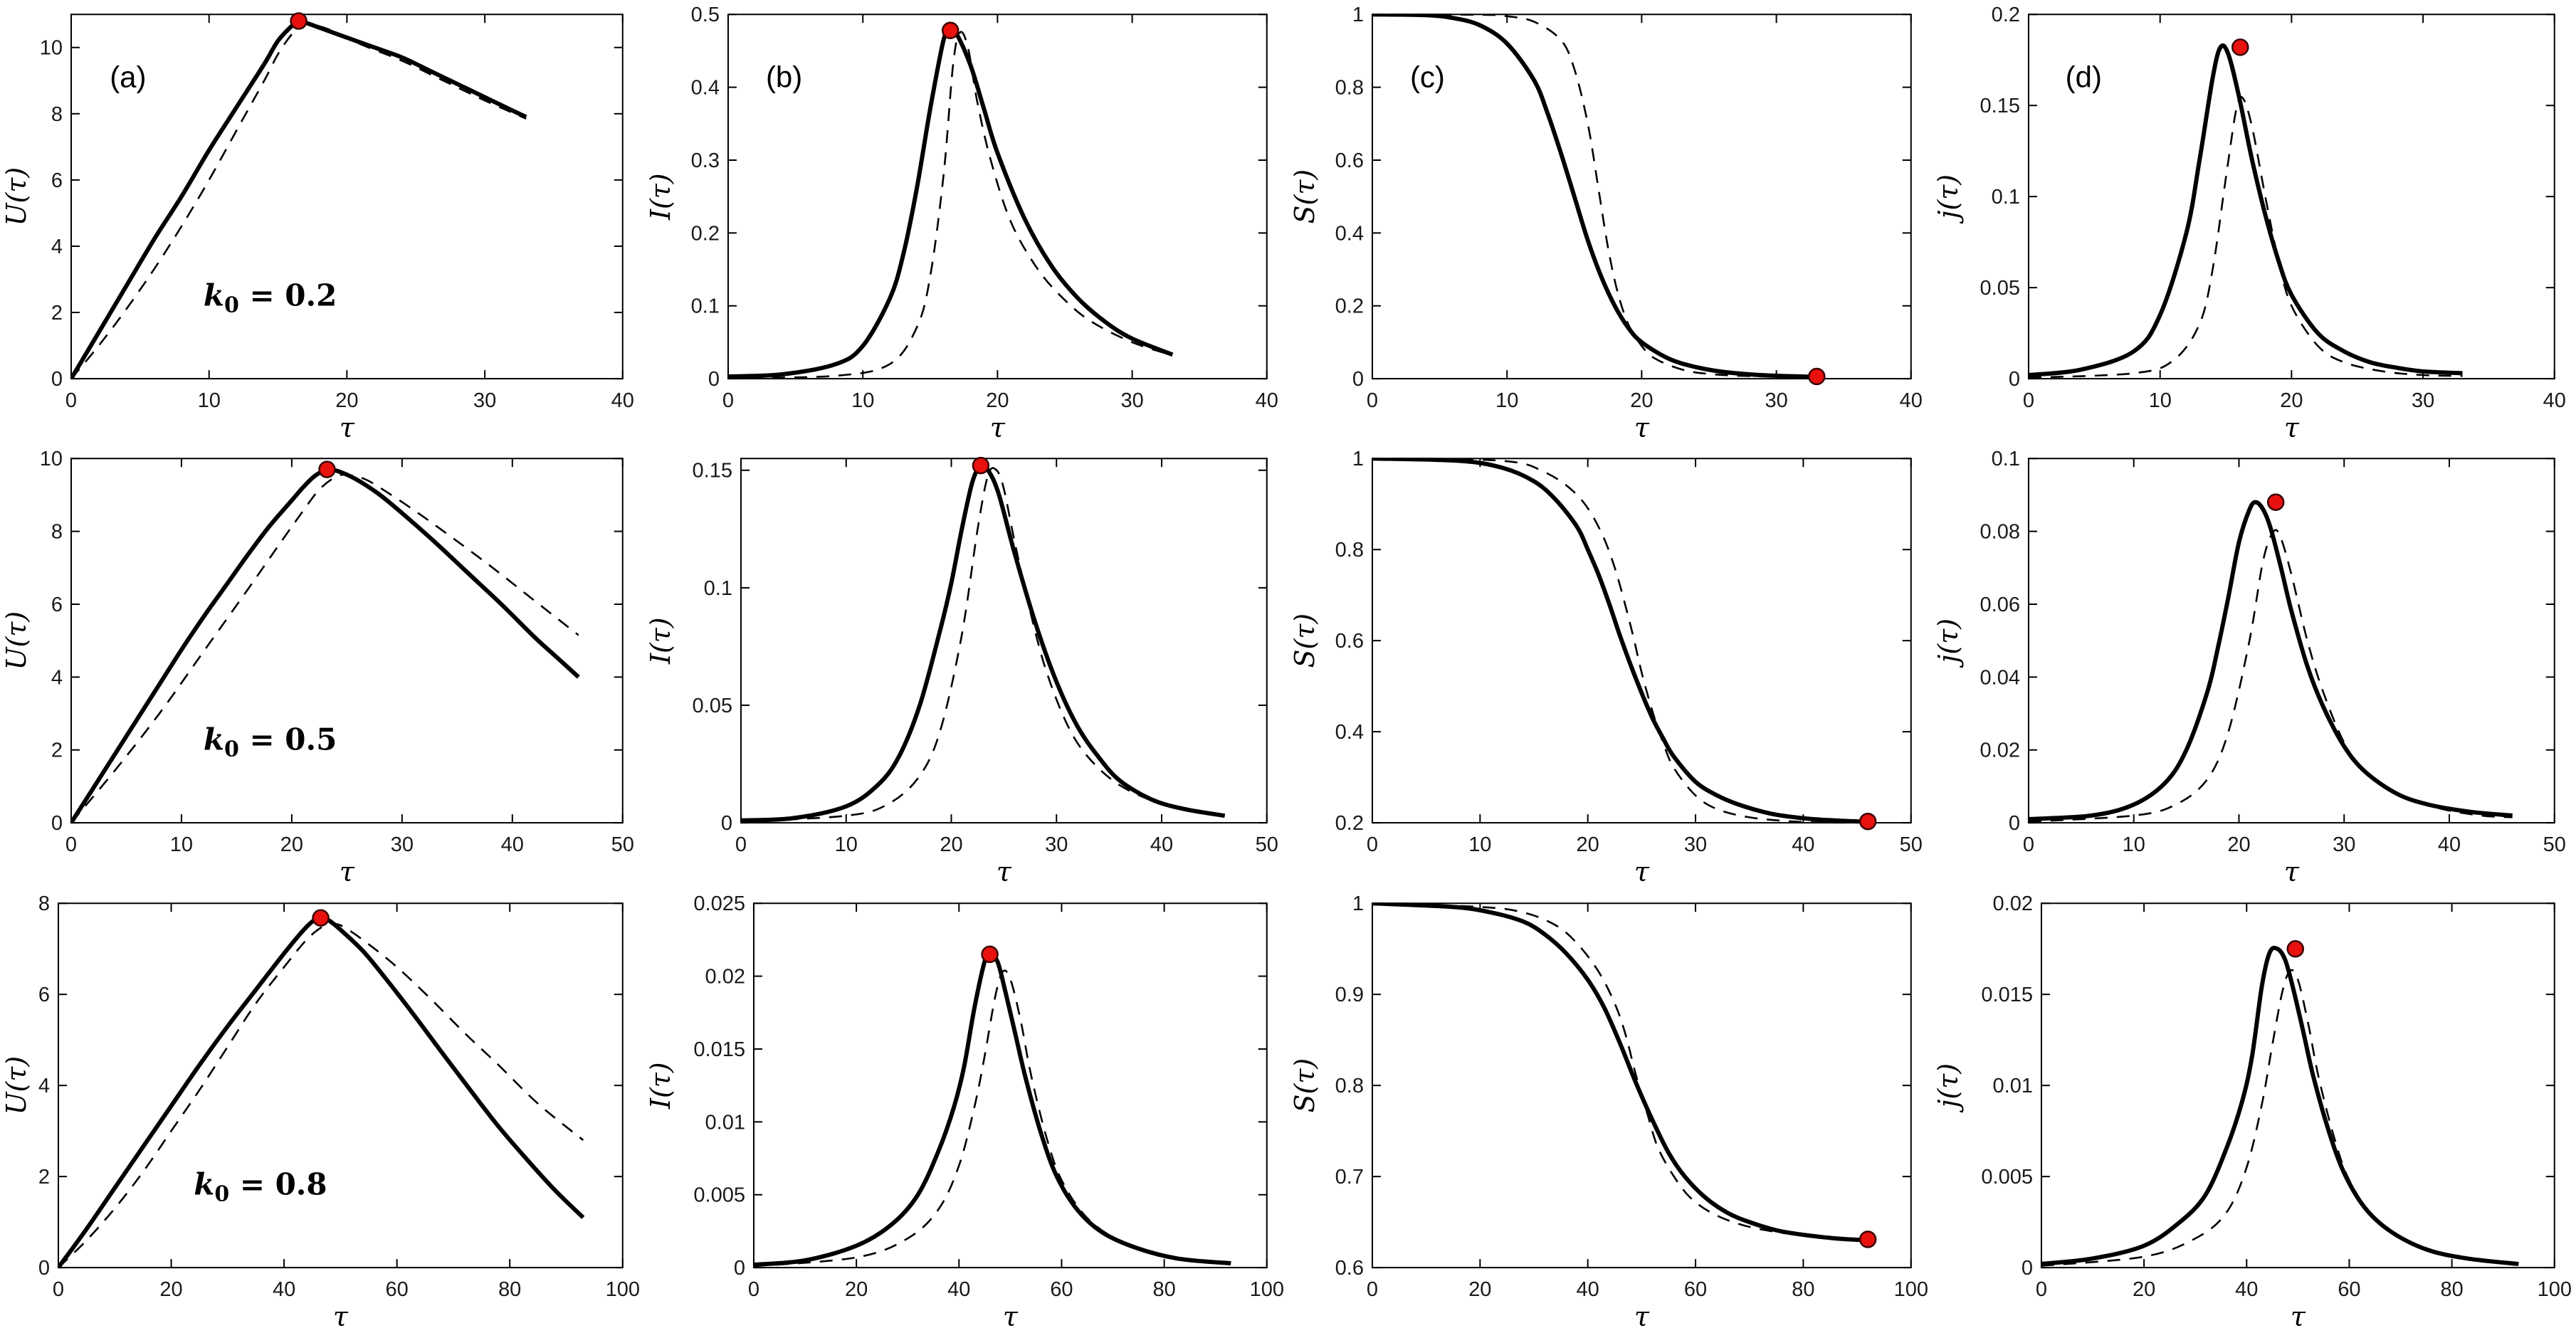  Describe the element at coordinates (1357, 459) in the screenshot. I see `y-tick-label: 1` at that location.